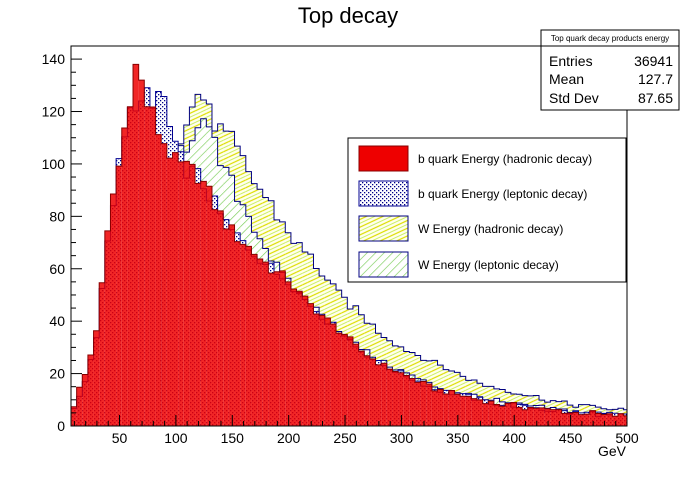 Image resolution: width=696 pixels, height=477 pixels. I want to click on y-tick-label: 120, so click(54, 112).